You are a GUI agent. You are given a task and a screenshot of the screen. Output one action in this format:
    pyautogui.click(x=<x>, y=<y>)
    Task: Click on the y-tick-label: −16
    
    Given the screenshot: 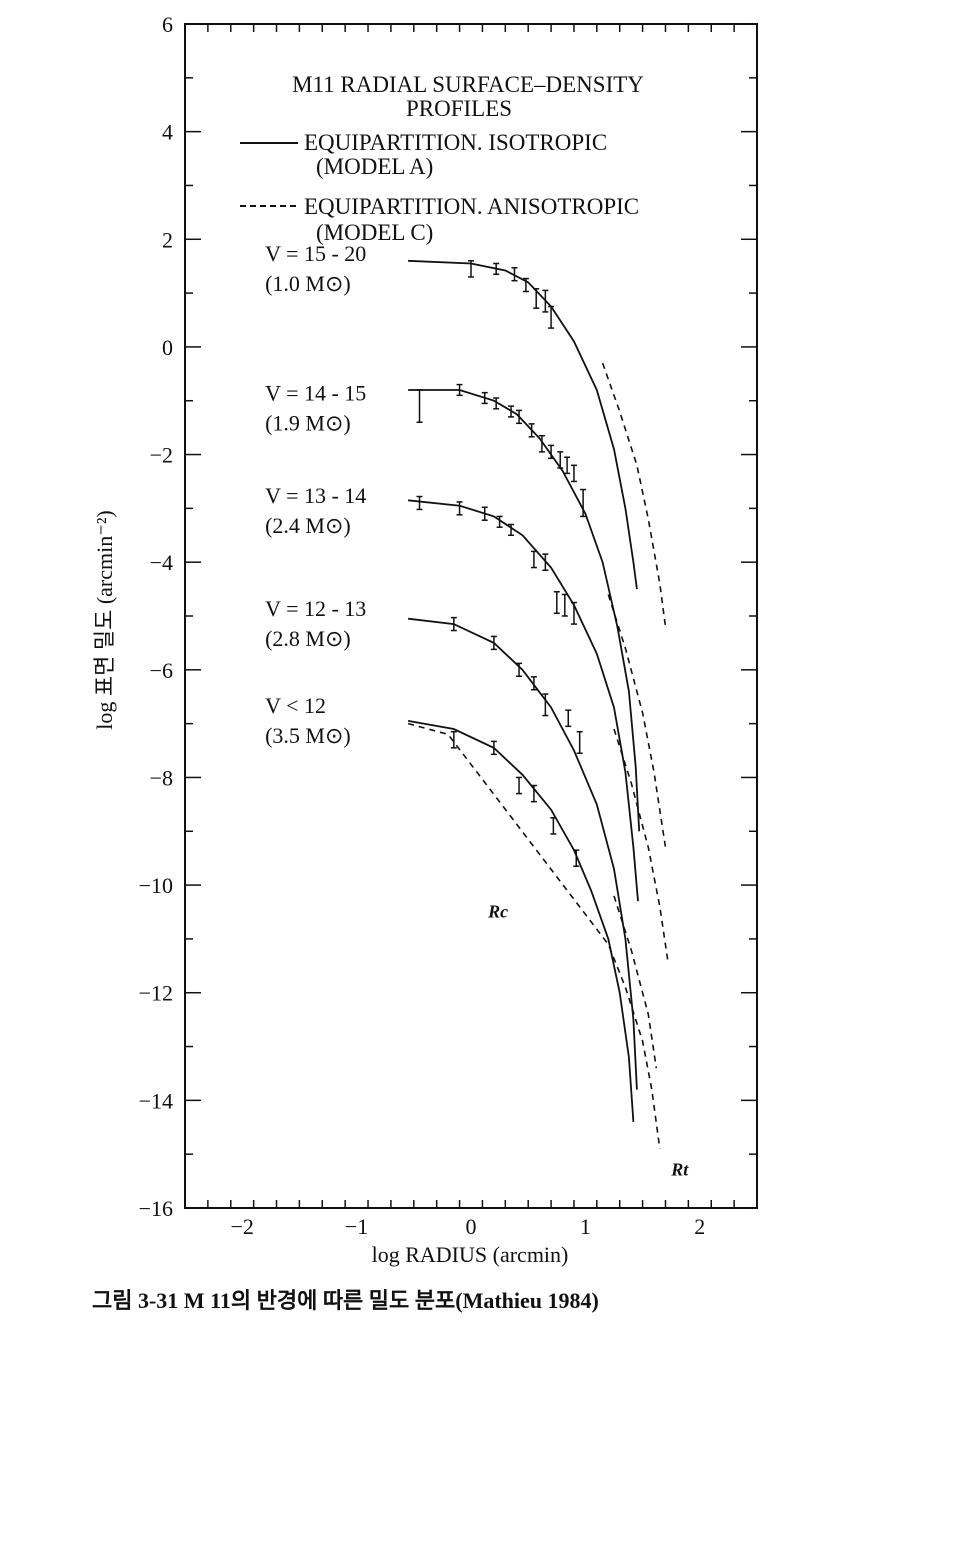 What is the action you would take?
    pyautogui.click(x=156, y=1208)
    